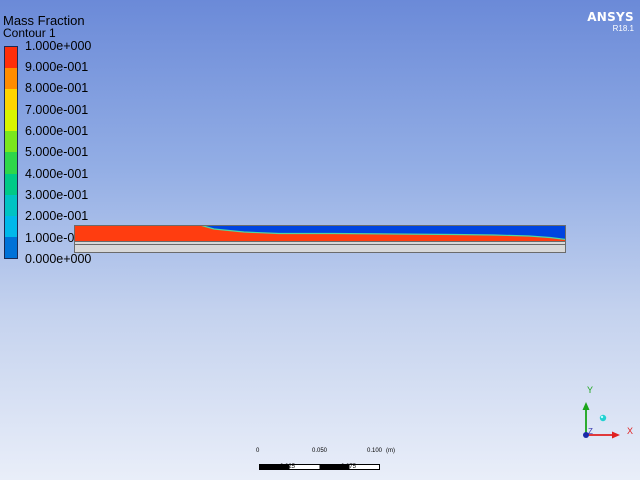 The width and height of the screenshot is (640, 480). I want to click on rotation-ball-highlight, so click(602, 417).